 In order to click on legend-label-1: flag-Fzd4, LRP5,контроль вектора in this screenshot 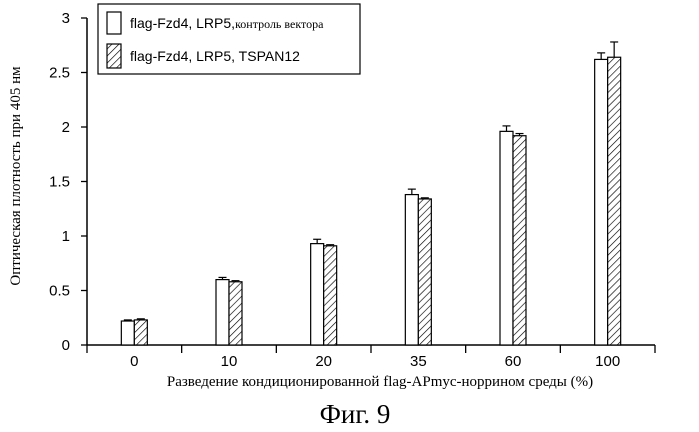, I will do `click(227, 23)`.